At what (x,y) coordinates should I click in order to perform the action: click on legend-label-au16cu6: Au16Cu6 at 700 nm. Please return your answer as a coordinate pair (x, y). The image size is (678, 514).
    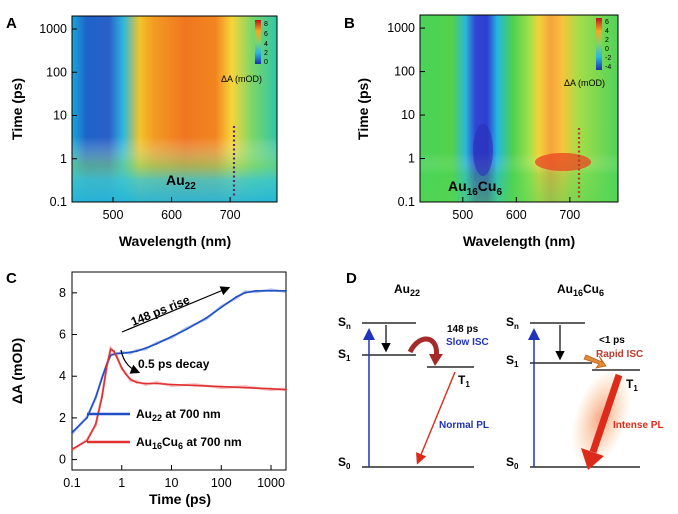
    Looking at the image, I should click on (189, 443).